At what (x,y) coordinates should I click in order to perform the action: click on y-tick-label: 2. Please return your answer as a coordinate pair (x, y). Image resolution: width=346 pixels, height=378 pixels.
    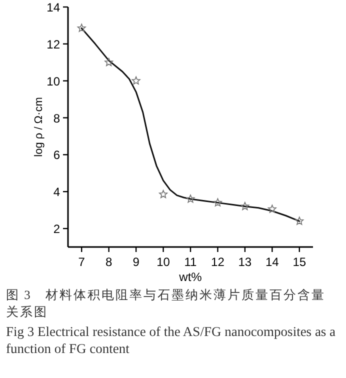
    Looking at the image, I should click on (56, 229).